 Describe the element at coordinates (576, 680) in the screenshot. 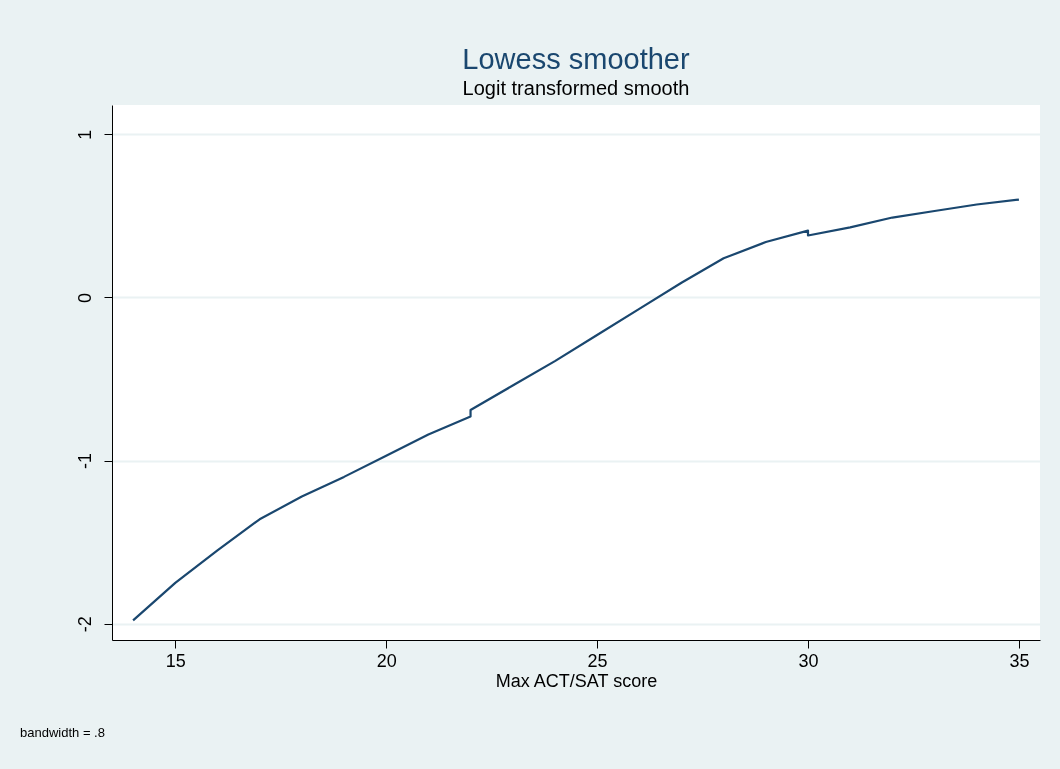

I see `x-axis-title: Max ACT/SAT score` at that location.